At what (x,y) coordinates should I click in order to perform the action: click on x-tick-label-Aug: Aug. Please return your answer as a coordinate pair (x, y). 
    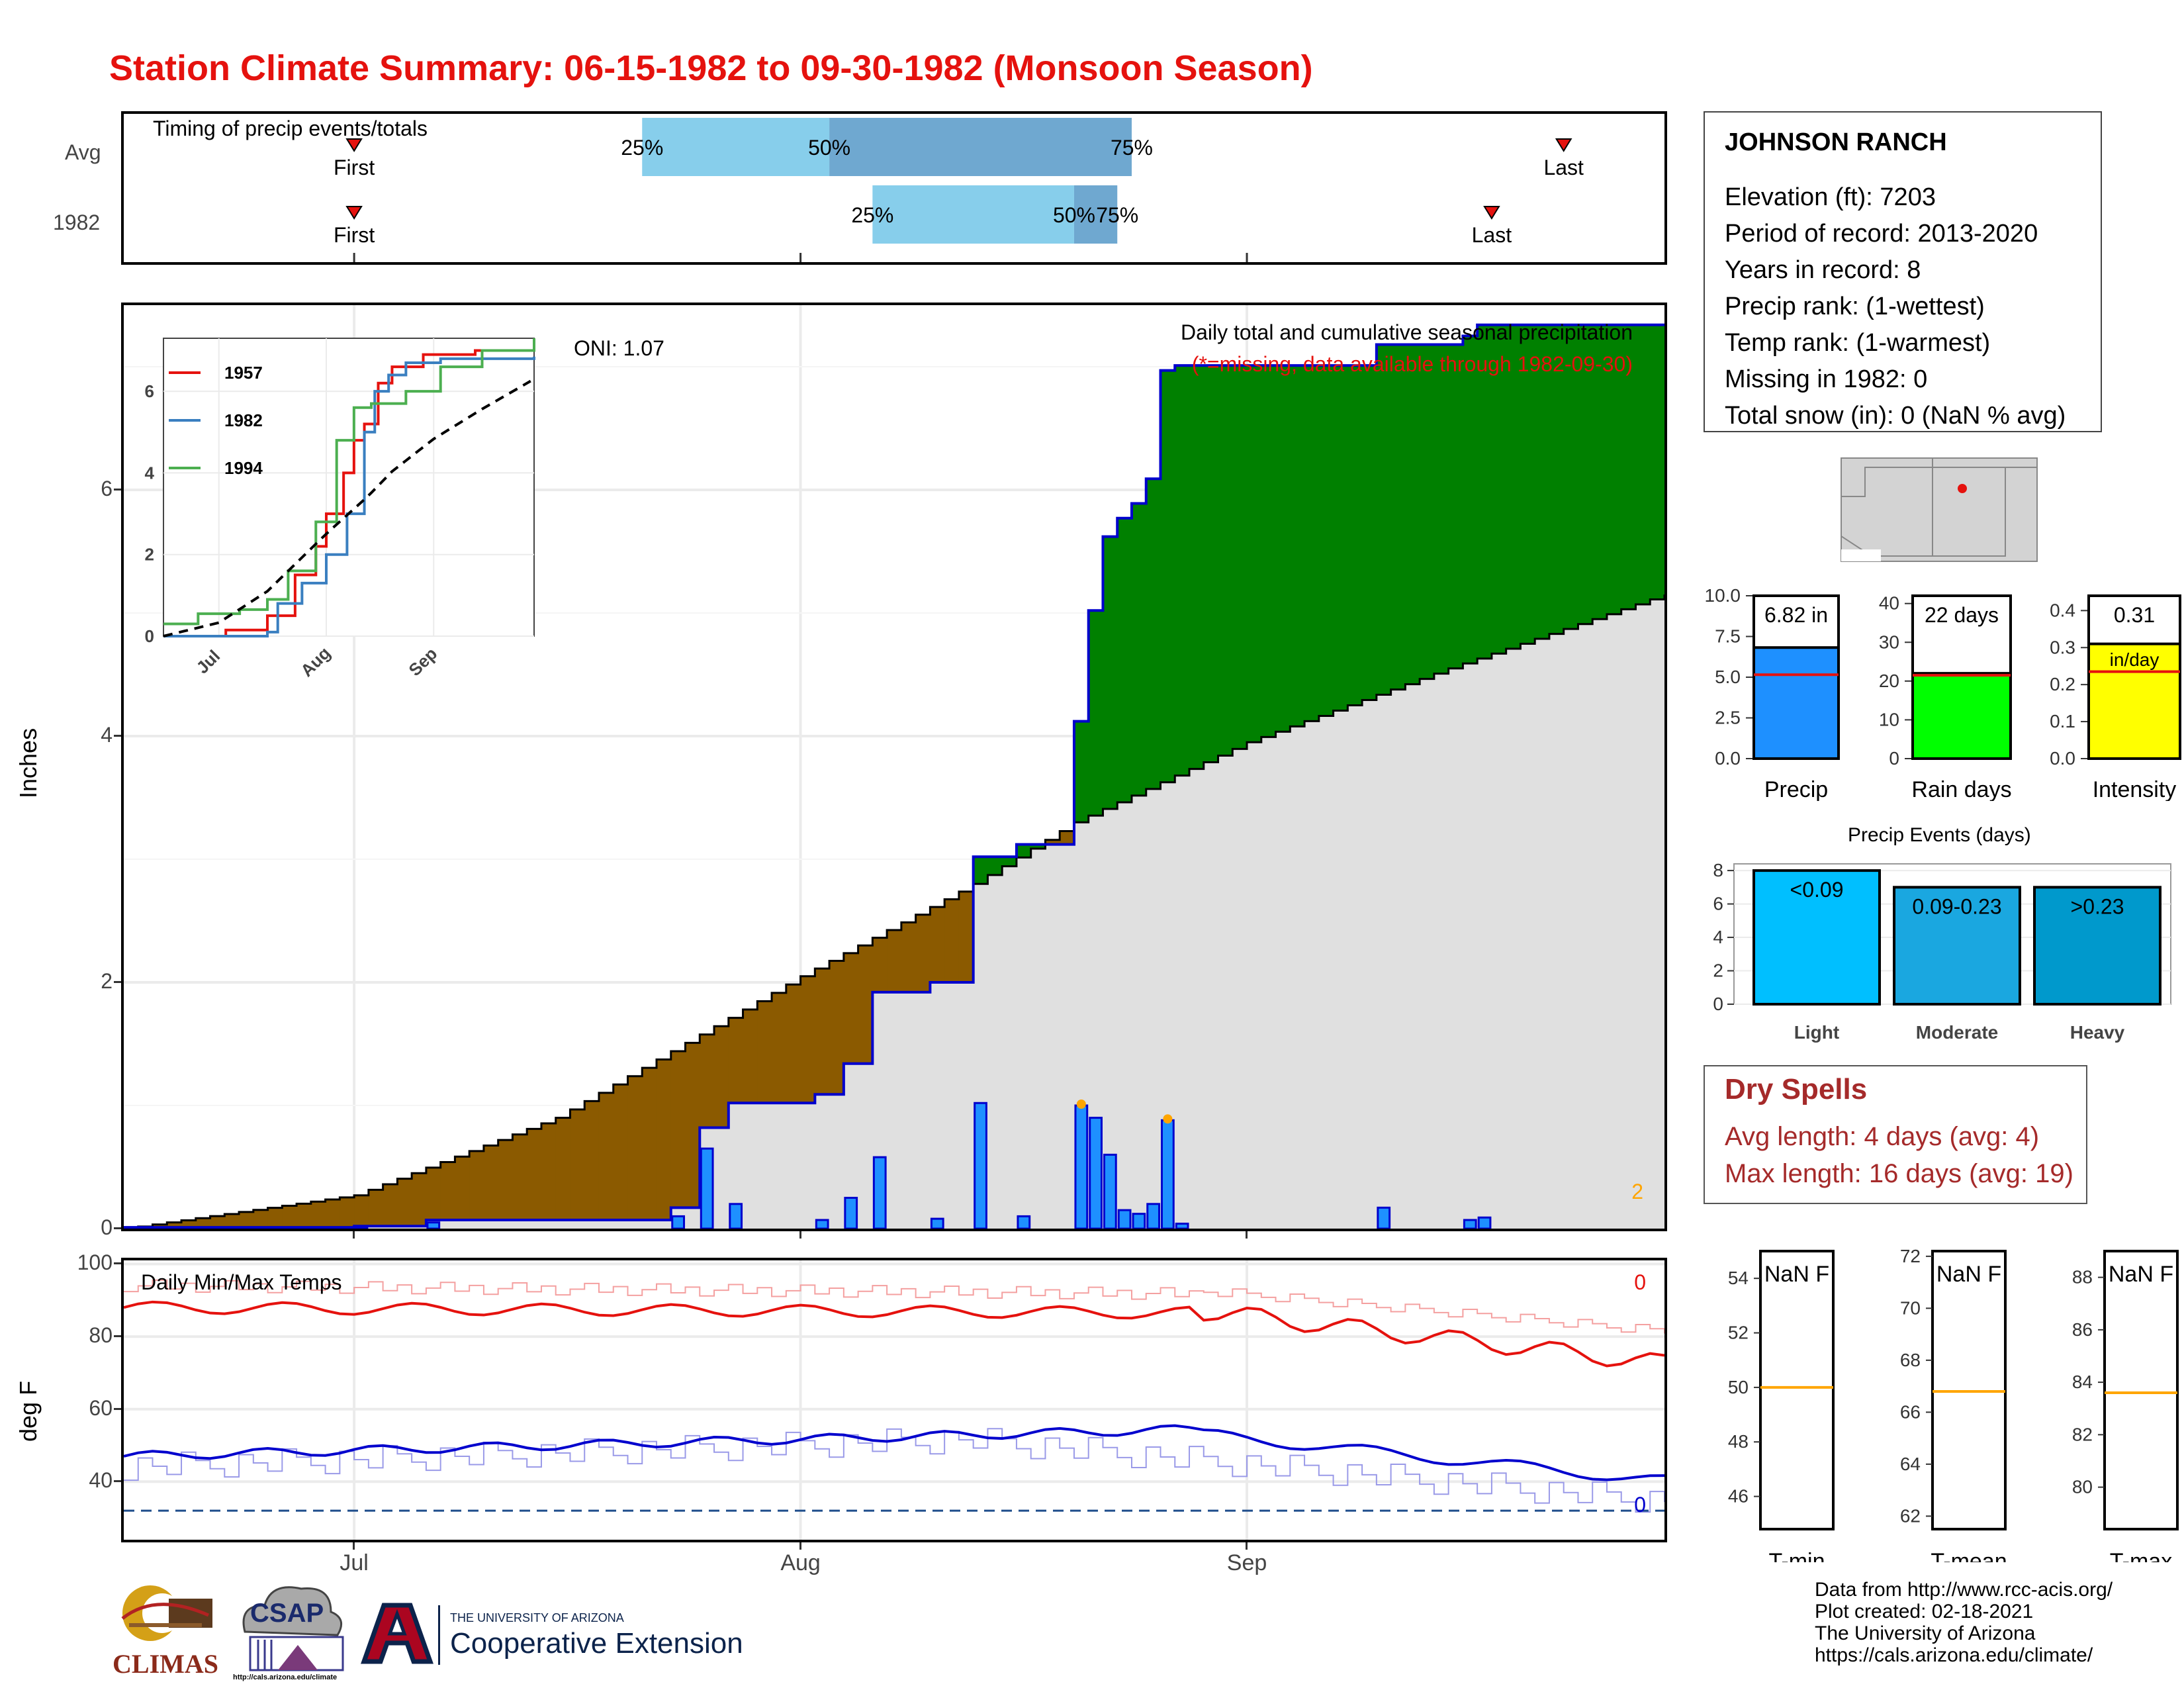
    Looking at the image, I should click on (800, 1562).